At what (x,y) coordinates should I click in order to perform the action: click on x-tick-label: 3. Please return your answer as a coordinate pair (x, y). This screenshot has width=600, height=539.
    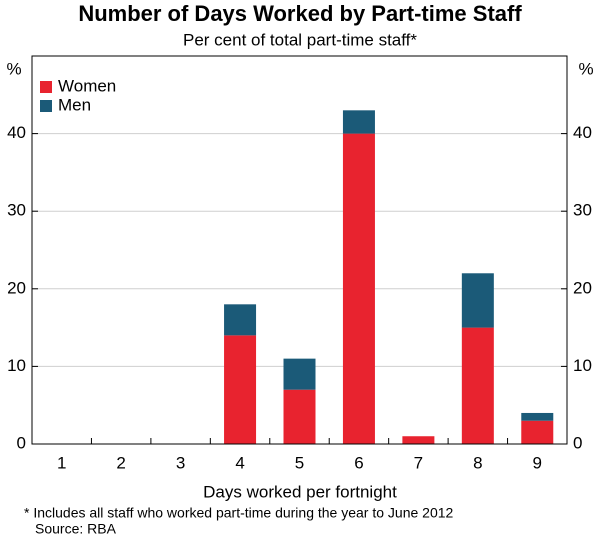
    Looking at the image, I should click on (180, 462).